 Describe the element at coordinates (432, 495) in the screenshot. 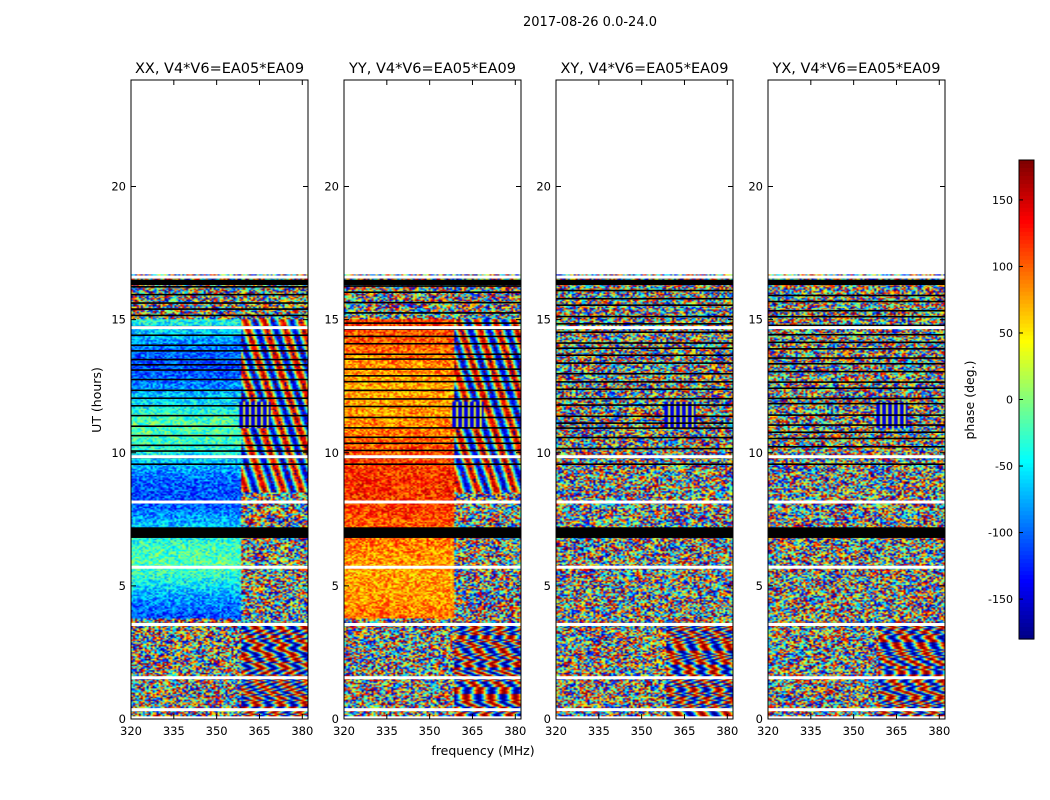

I see `panel-heatmap-yy` at that location.